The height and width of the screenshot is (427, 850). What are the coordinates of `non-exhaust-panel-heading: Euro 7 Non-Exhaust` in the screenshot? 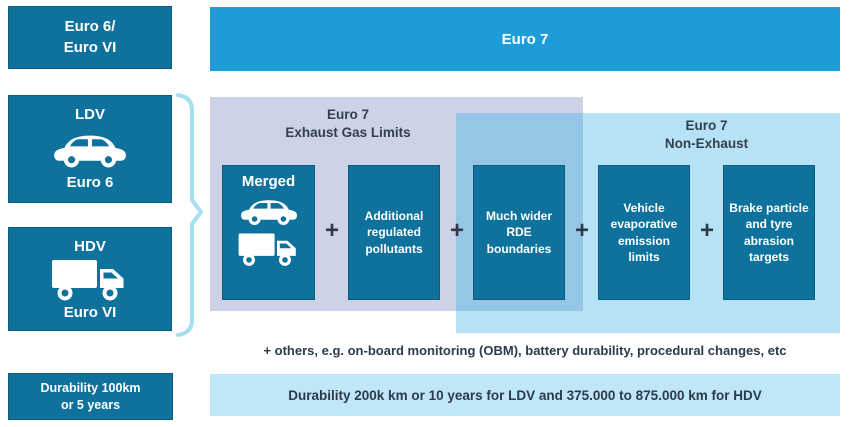 It's located at (706, 134).